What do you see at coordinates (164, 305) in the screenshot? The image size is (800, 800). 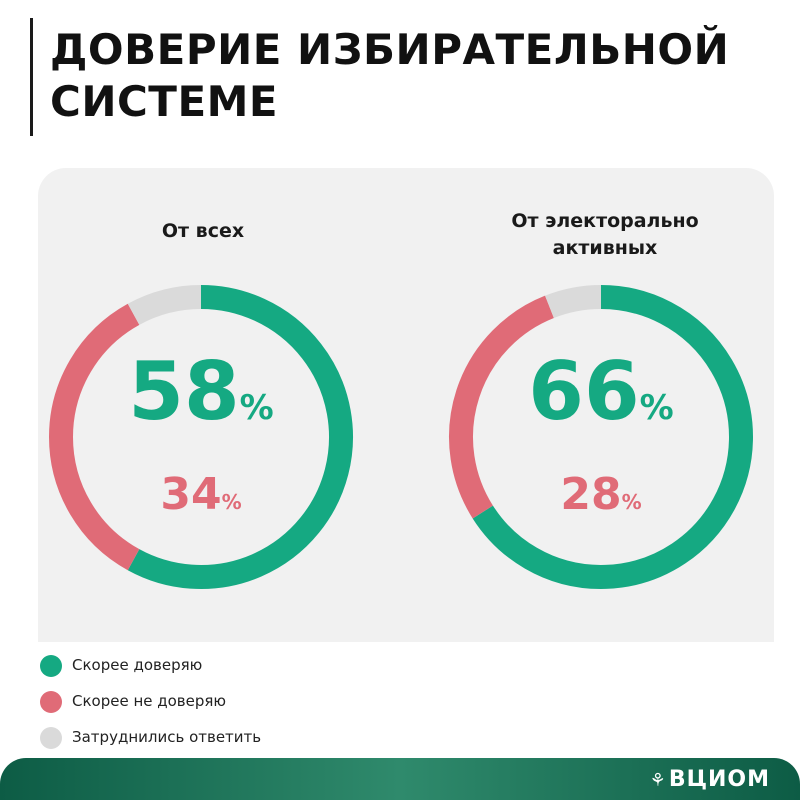 I see `donut-all-segment-undecided` at bounding box center [164, 305].